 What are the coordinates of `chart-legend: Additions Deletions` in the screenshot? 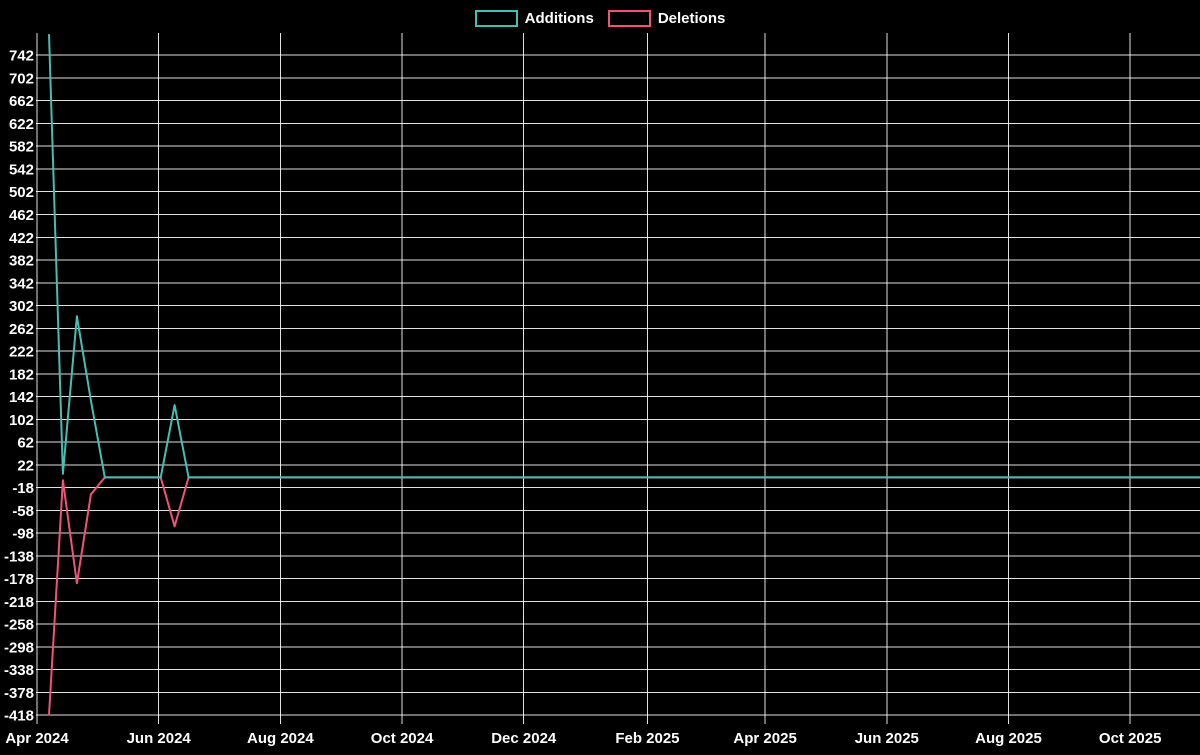 It's located at (600, 18).